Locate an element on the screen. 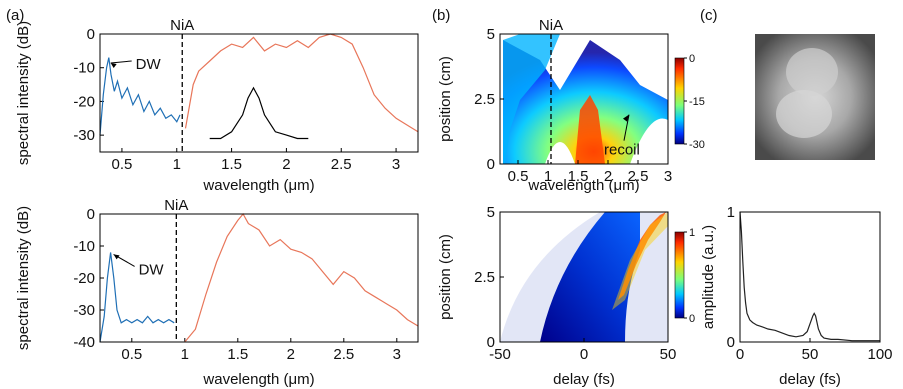  a-bottom-series-1-line is located at coordinates (301, 277).